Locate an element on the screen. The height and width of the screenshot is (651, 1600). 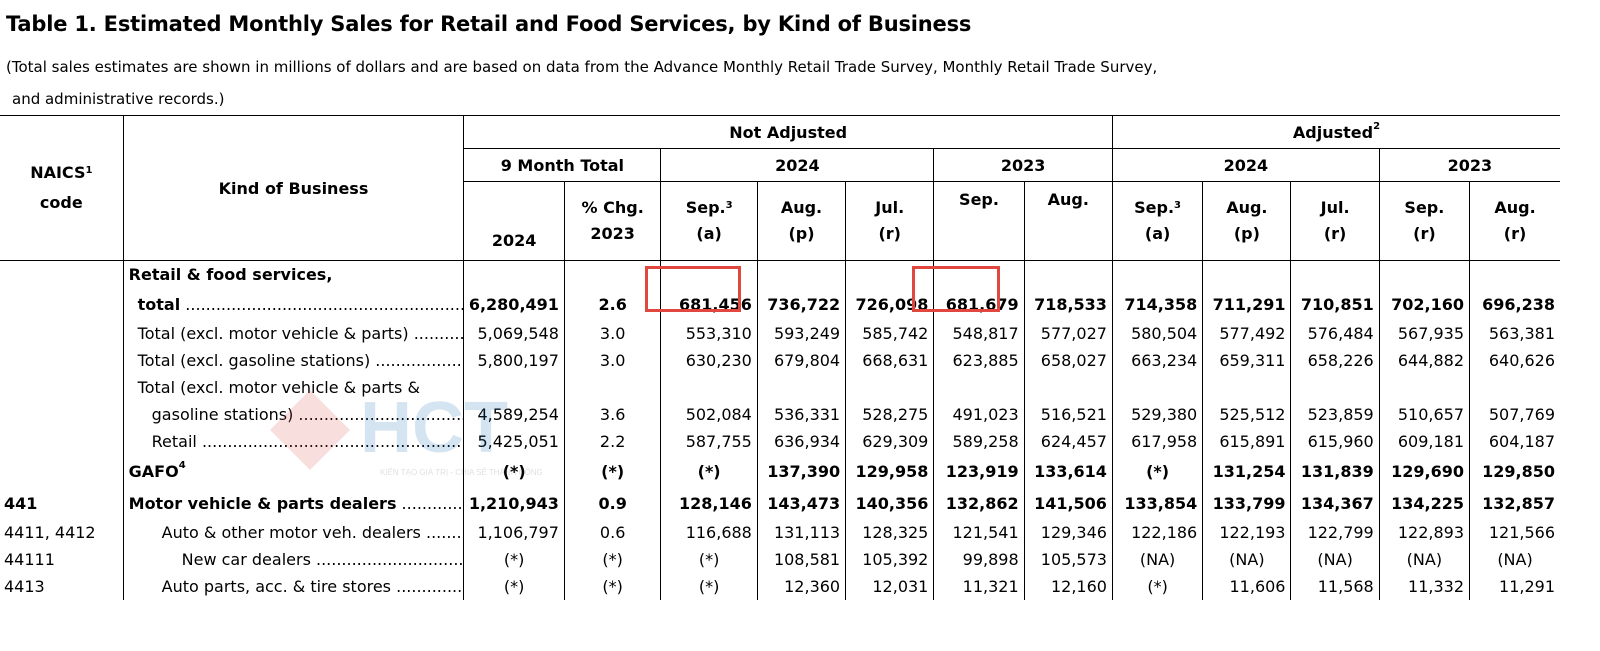
kind-label: Total (excl. gasoline stations) is located at coordinates (300, 360).